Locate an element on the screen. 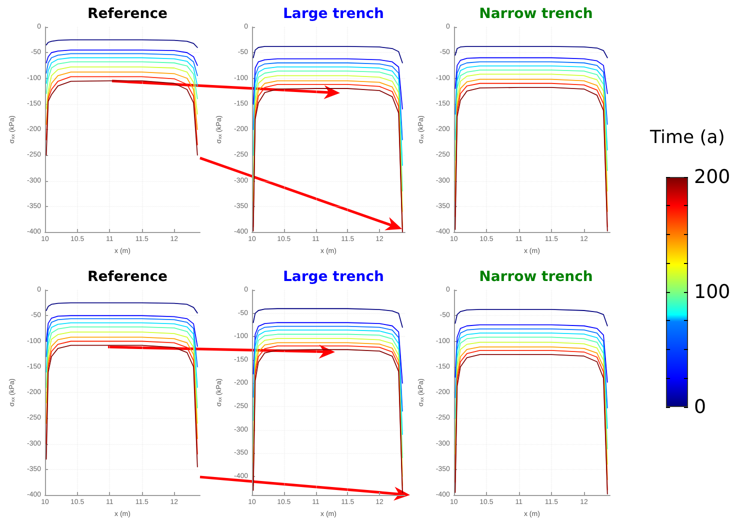 The width and height of the screenshot is (742, 523). color-bar-label: 0 is located at coordinates (700, 407).